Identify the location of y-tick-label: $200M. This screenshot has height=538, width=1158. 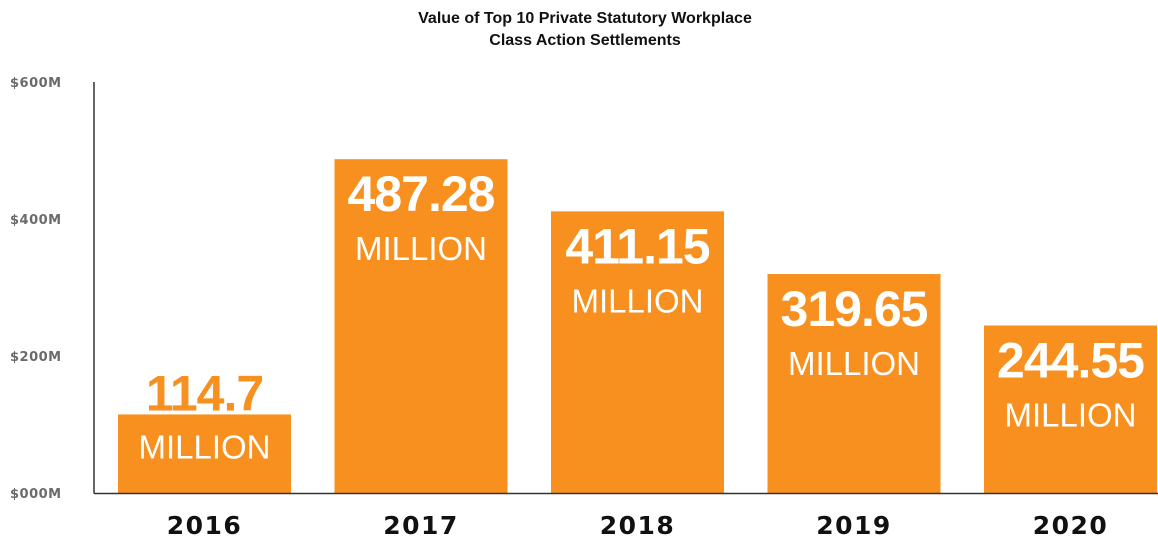
(36, 357).